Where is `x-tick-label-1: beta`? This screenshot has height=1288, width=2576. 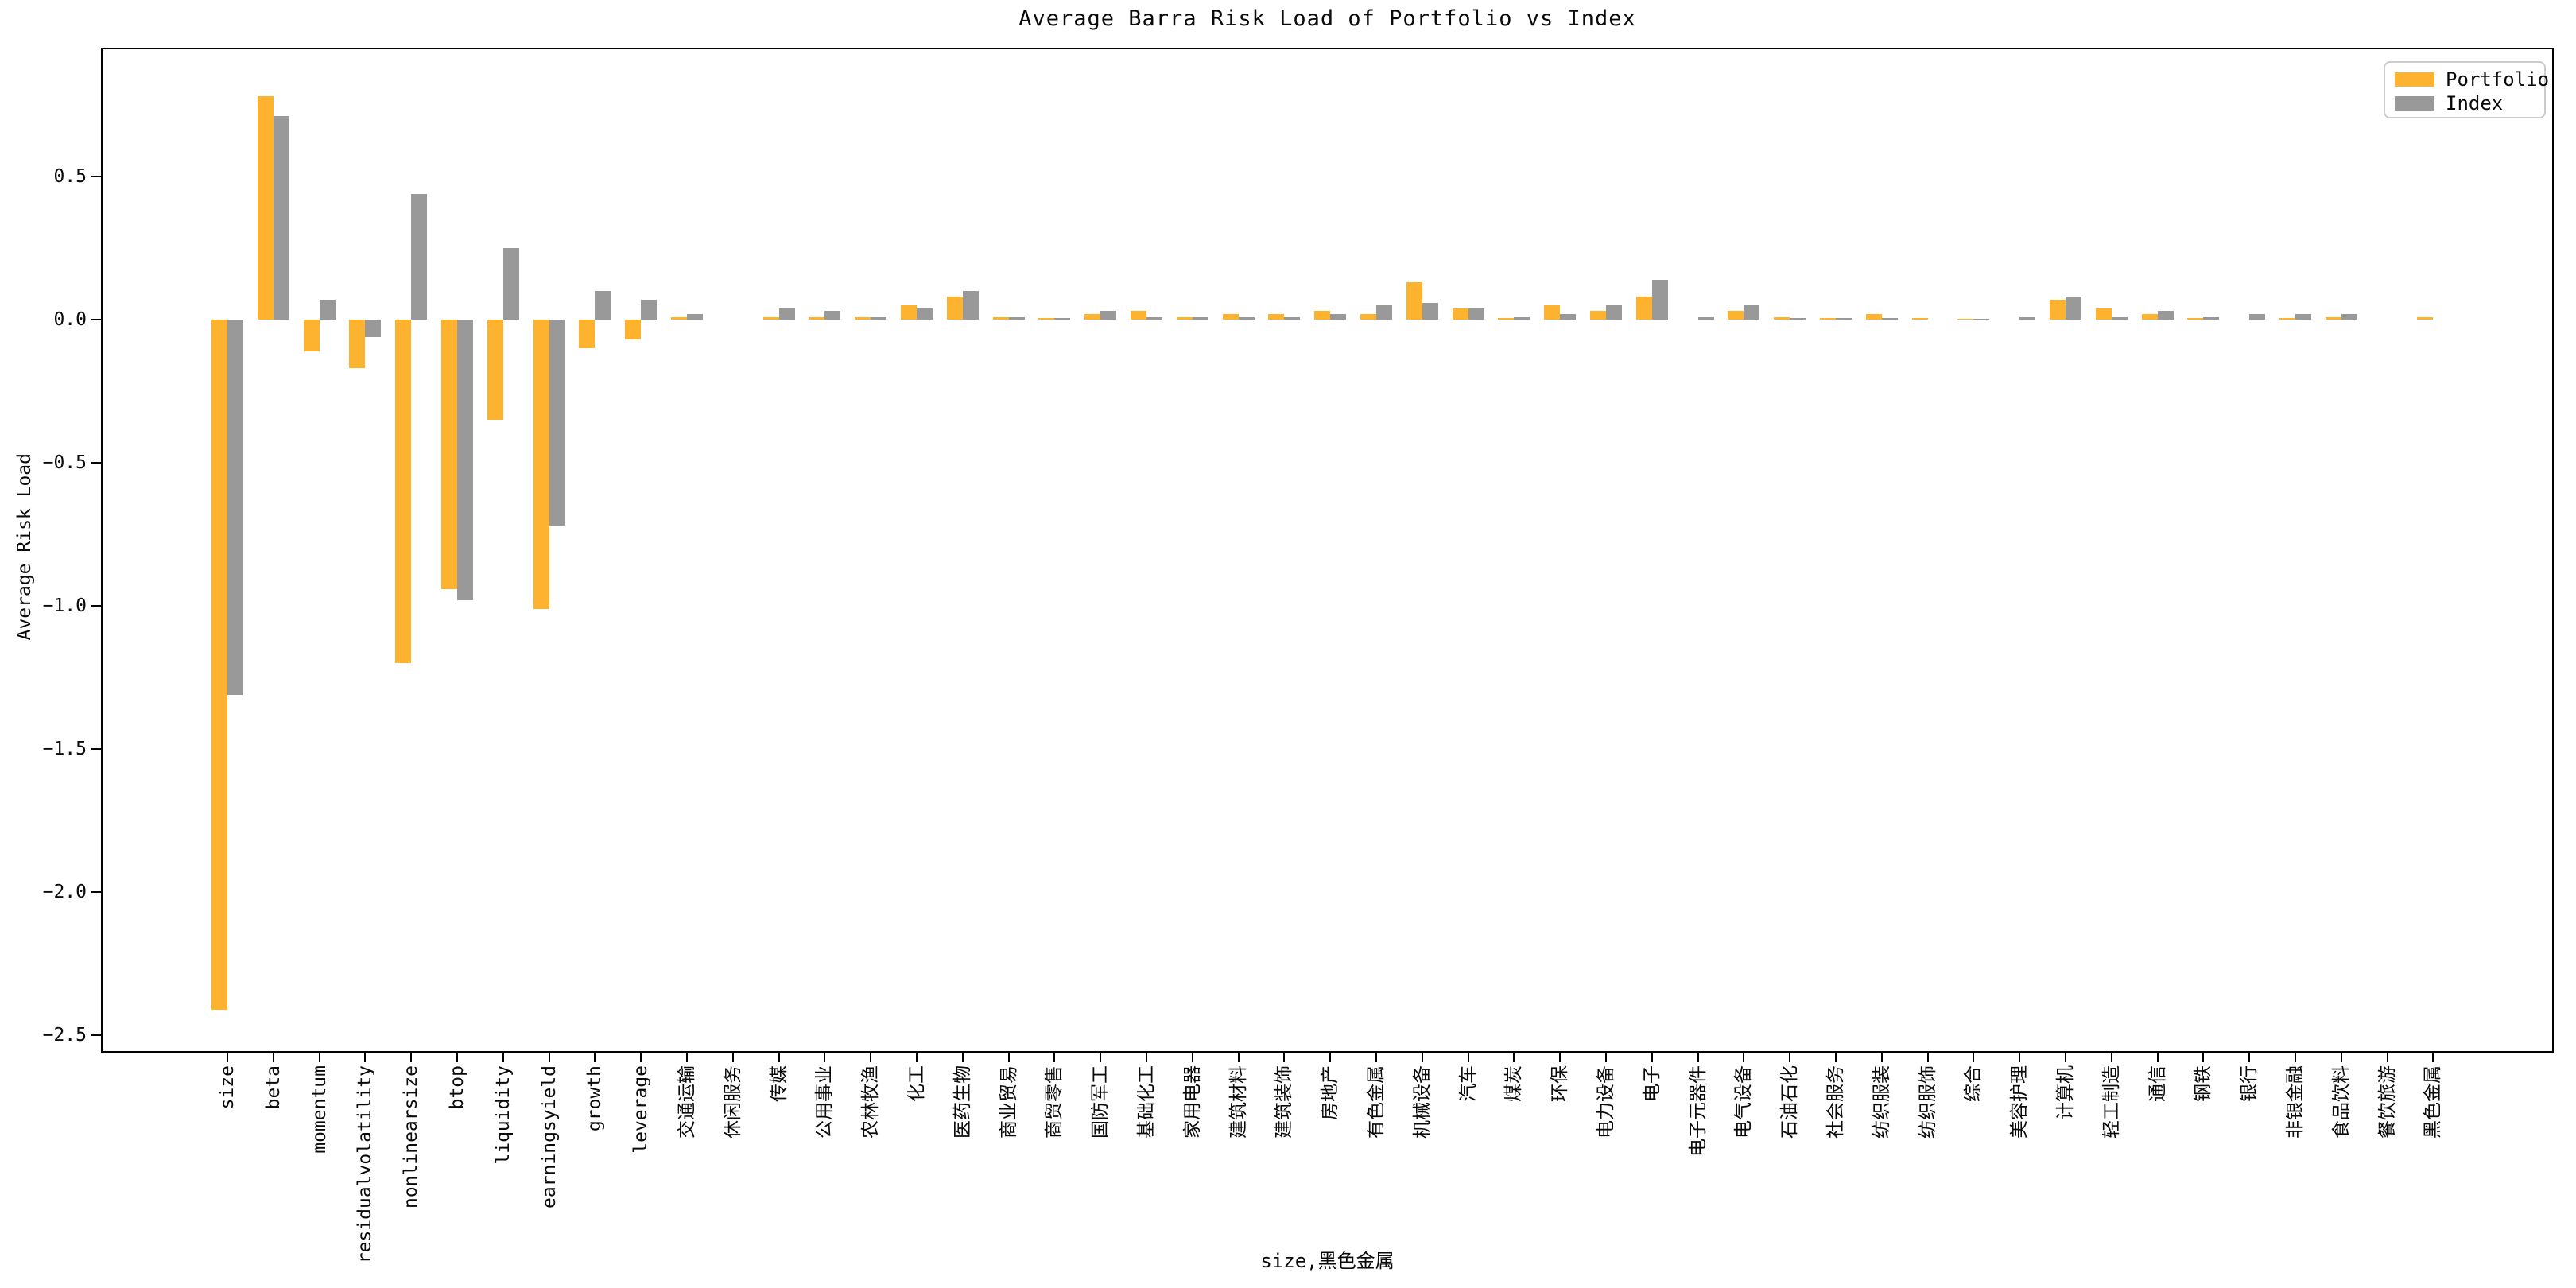
x-tick-label-1: beta is located at coordinates (273, 1087).